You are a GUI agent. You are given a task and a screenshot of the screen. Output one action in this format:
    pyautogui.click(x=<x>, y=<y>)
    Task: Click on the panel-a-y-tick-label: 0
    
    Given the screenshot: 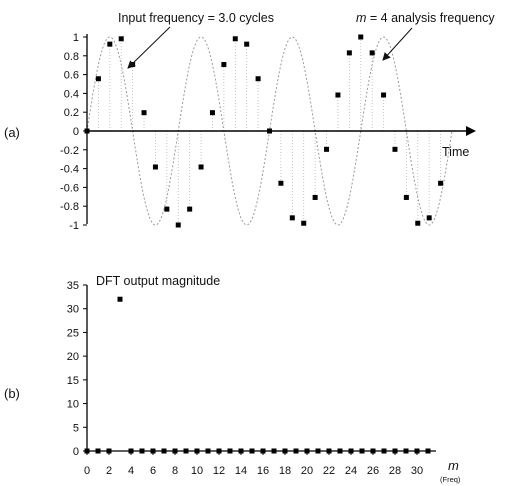 What is the action you would take?
    pyautogui.click(x=76, y=132)
    